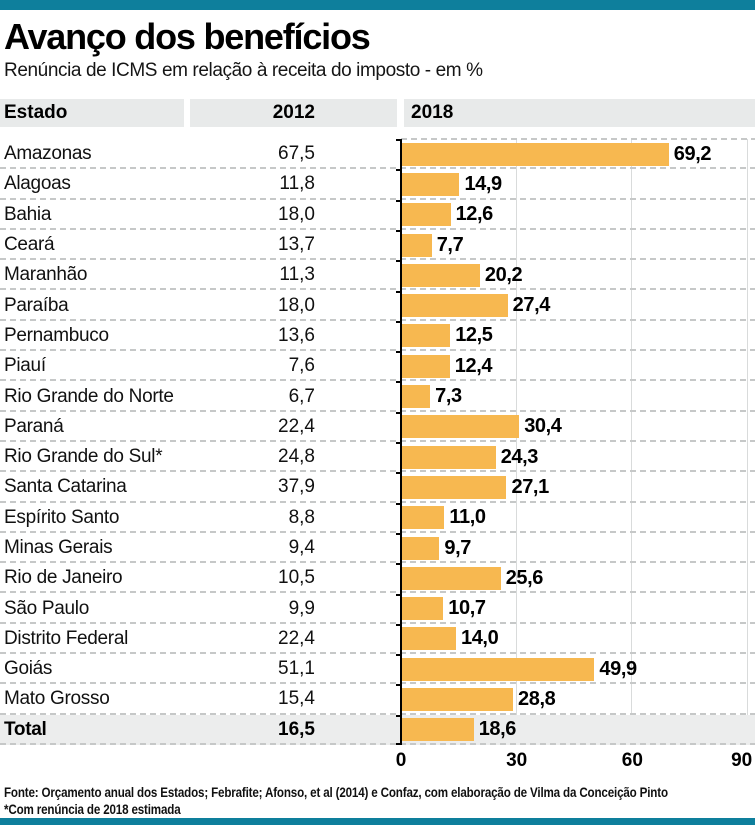  I want to click on value-2012: 15,4, so click(296, 699).